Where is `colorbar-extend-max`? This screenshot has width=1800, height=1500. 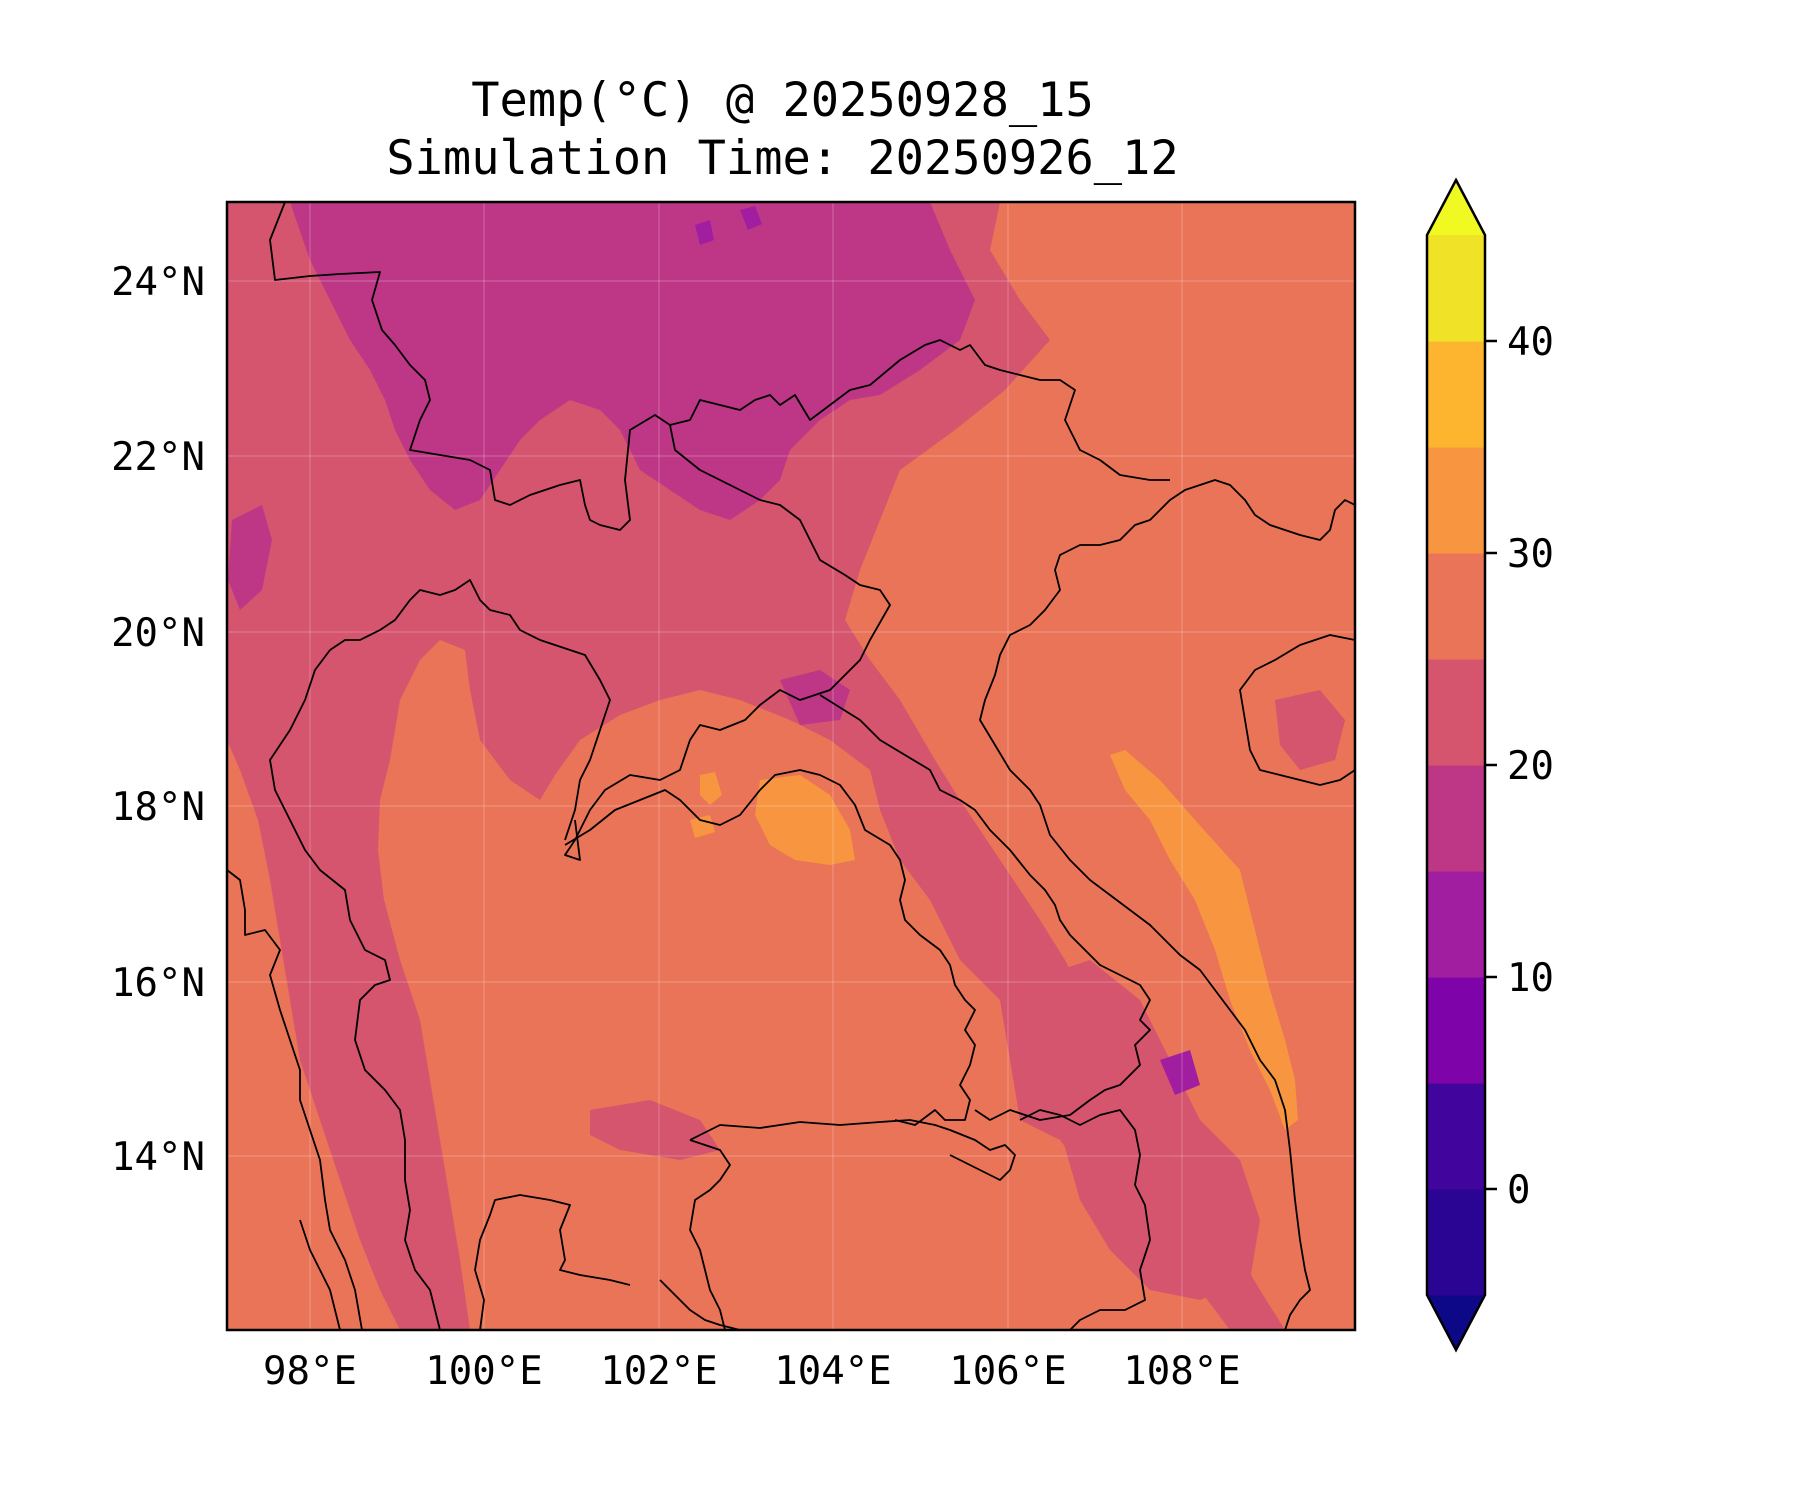 colorbar-extend-max is located at coordinates (1456, 207).